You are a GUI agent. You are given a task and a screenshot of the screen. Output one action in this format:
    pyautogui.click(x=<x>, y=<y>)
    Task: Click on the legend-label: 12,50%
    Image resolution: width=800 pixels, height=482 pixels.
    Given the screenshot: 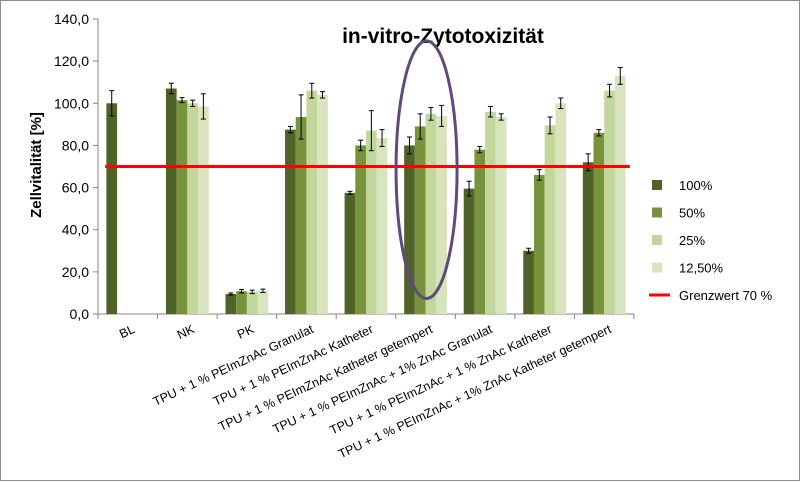 What is the action you would take?
    pyautogui.click(x=701, y=268)
    